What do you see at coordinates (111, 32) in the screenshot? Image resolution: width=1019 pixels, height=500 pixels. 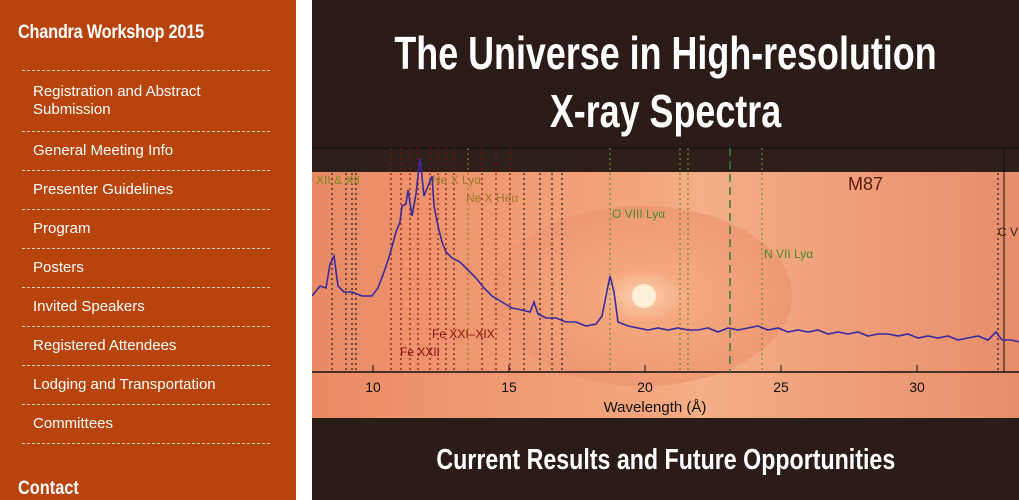 I see `site-title: Chandra Workshop 2015` at bounding box center [111, 32].